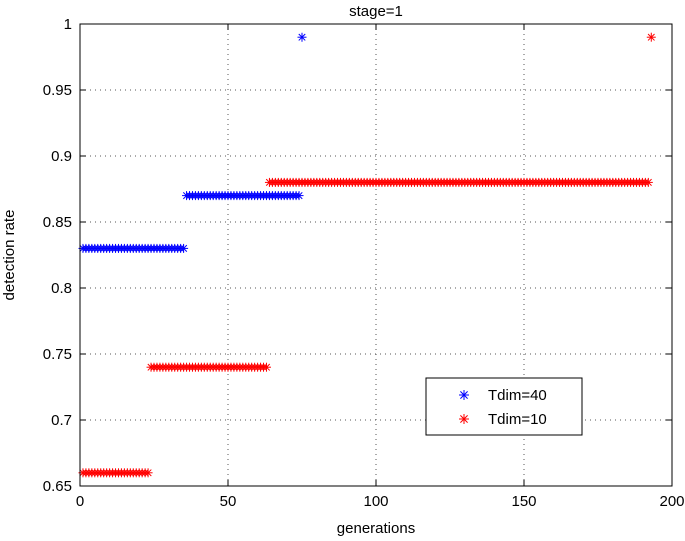  I want to click on y-tick-label: 0.7, so click(61, 420).